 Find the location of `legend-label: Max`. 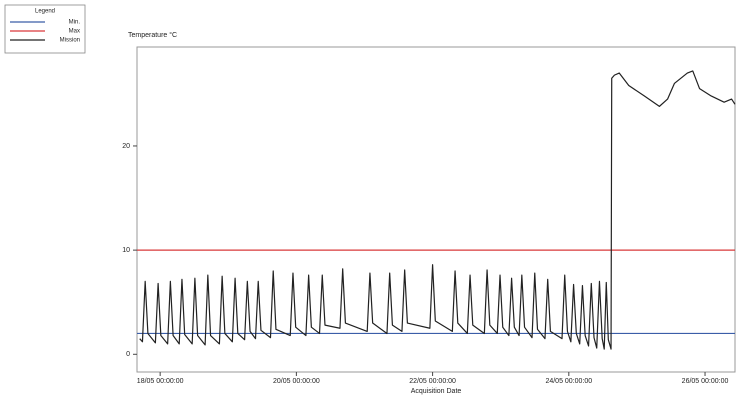

legend-label: Max is located at coordinates (74, 32).